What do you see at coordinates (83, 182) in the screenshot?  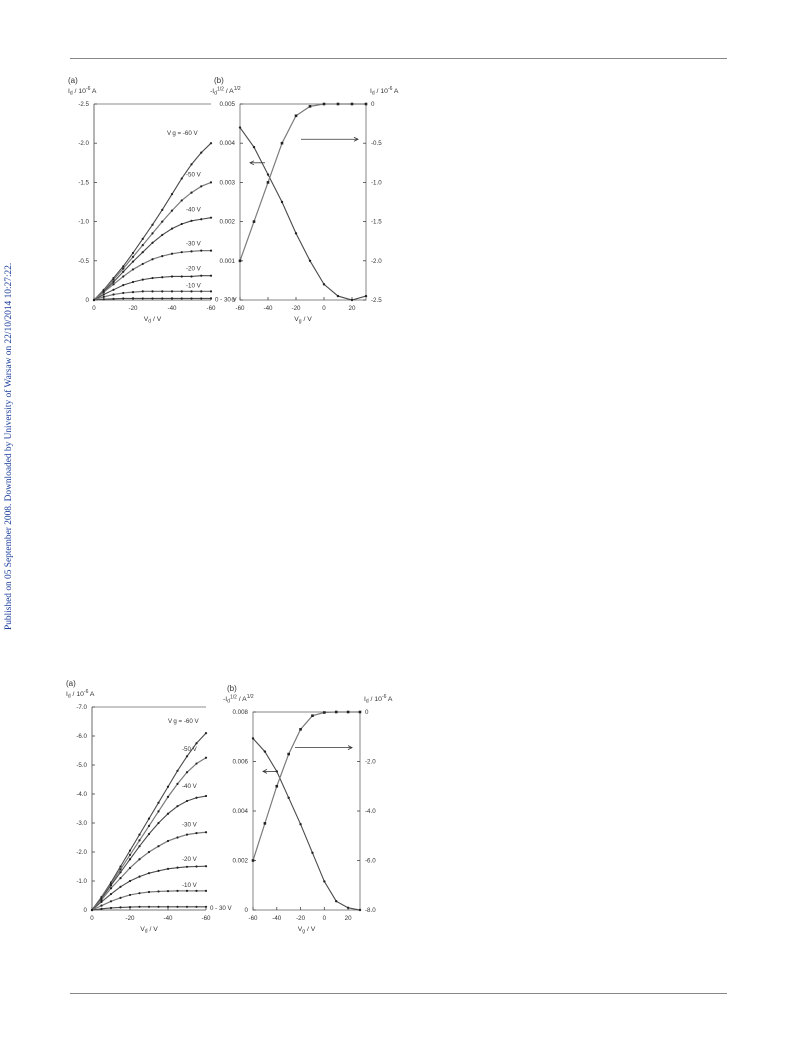 I see `y-tick-label: -1.5` at bounding box center [83, 182].